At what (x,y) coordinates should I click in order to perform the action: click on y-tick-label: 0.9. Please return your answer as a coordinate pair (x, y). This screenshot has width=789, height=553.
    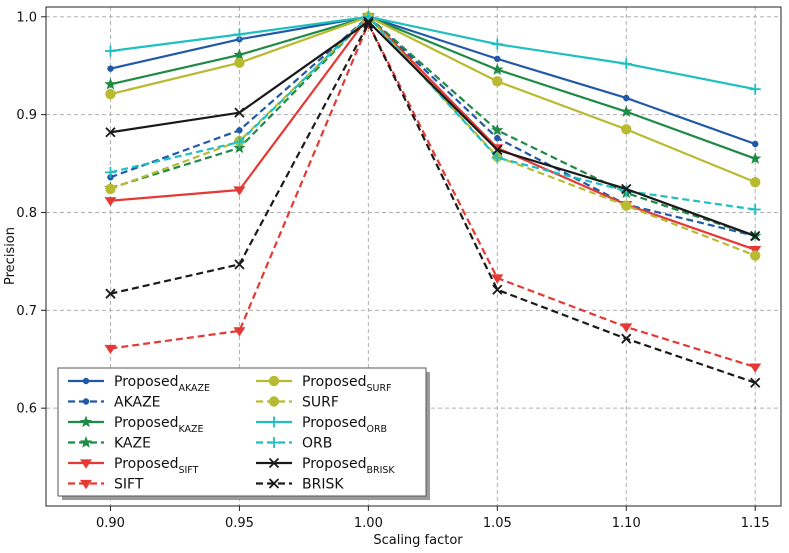
    Looking at the image, I should click on (26, 115).